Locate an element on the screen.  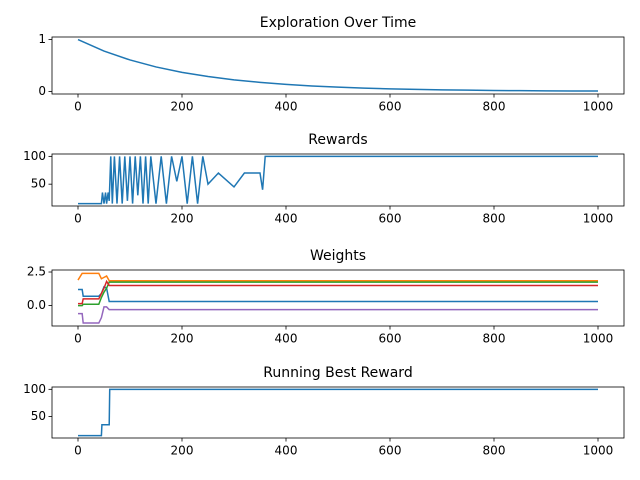
y-tick-label: 2.5 is located at coordinates (36, 272).